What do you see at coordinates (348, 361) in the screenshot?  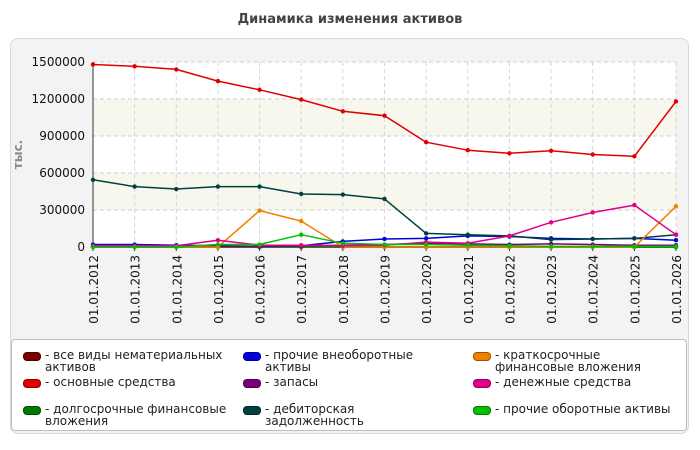 I see `legend-item: - прочие внеоборотные активы` at bounding box center [348, 361].